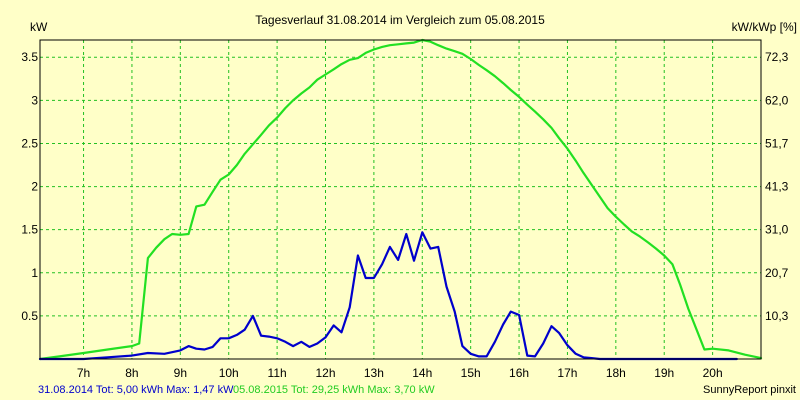 The width and height of the screenshot is (800, 400). Describe the element at coordinates (29, 57) in the screenshot. I see `y-tick-label: 3.5` at that location.